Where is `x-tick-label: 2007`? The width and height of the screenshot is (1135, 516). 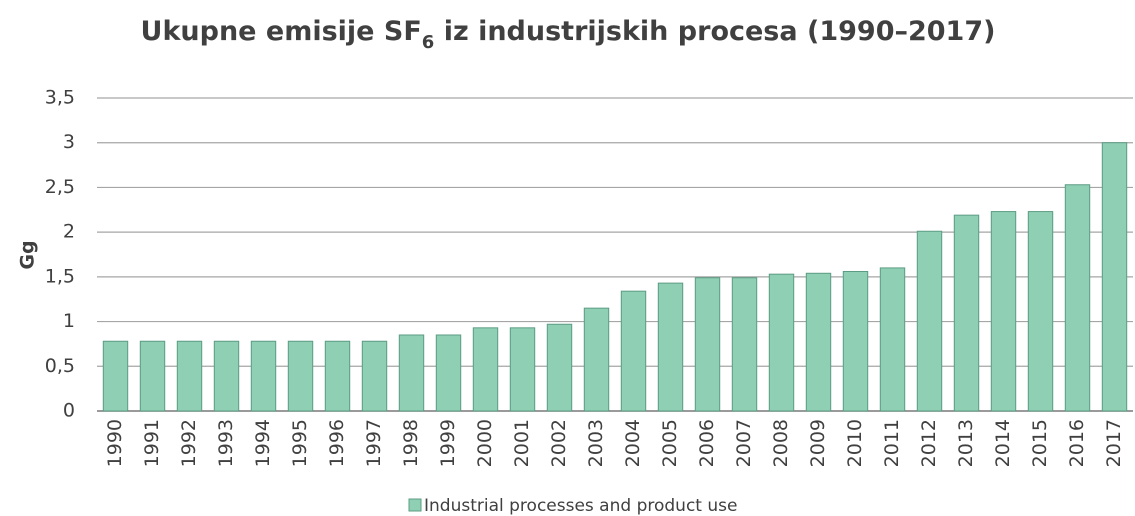
x-tick-label: 2007 is located at coordinates (744, 443).